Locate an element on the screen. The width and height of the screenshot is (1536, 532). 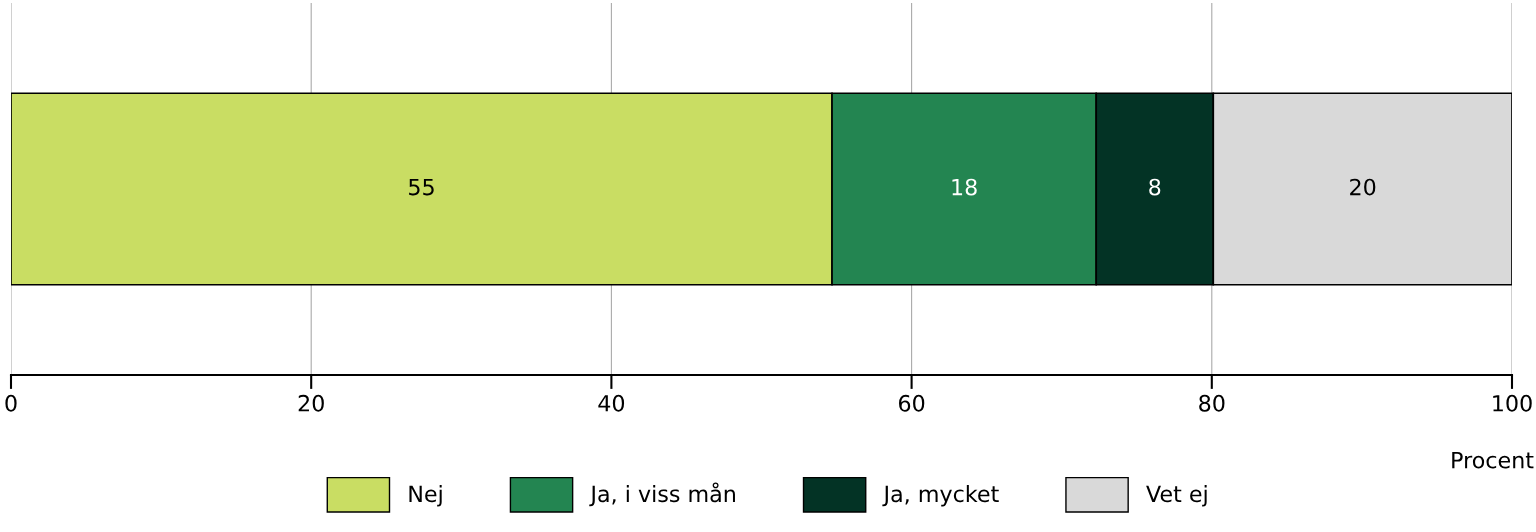
x-tick-label: 40 is located at coordinates (611, 403).